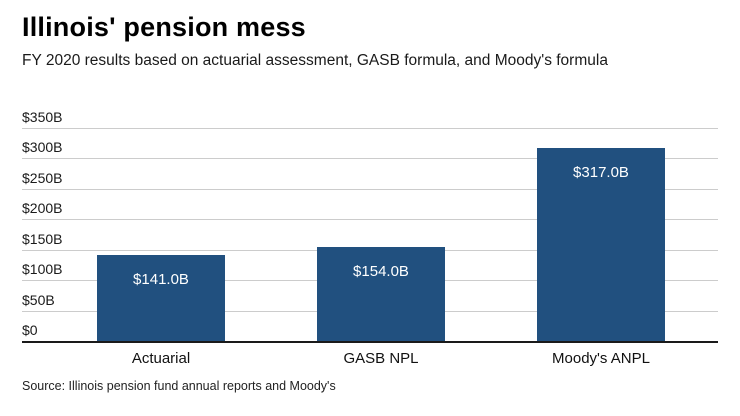 The image size is (740, 416). What do you see at coordinates (381, 358) in the screenshot?
I see `x-axis-category-label: GASB NPL` at bounding box center [381, 358].